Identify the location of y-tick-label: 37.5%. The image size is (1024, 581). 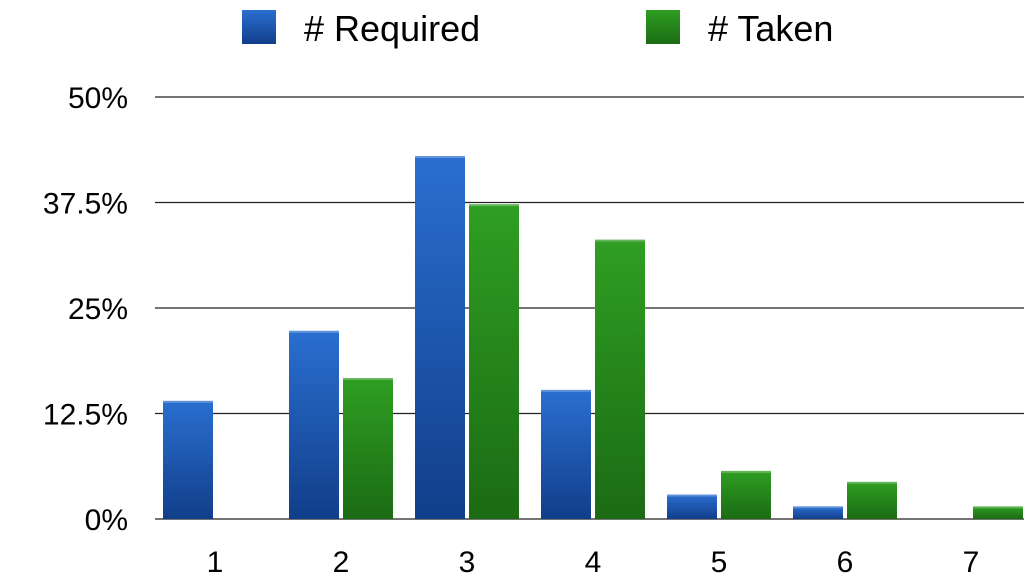
(85, 204).